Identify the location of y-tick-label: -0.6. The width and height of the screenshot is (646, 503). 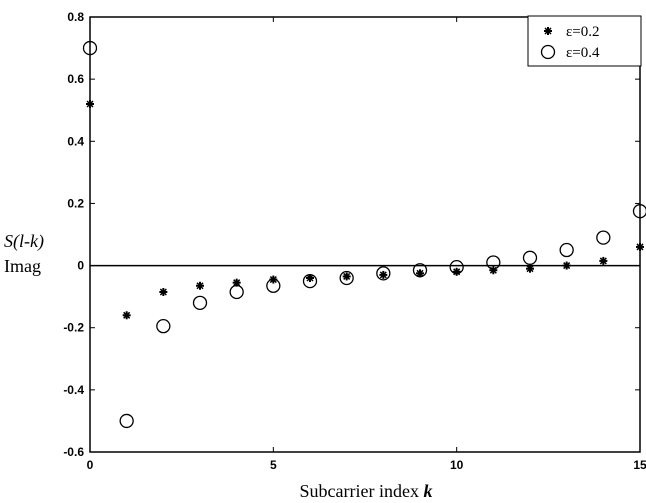
(73, 452).